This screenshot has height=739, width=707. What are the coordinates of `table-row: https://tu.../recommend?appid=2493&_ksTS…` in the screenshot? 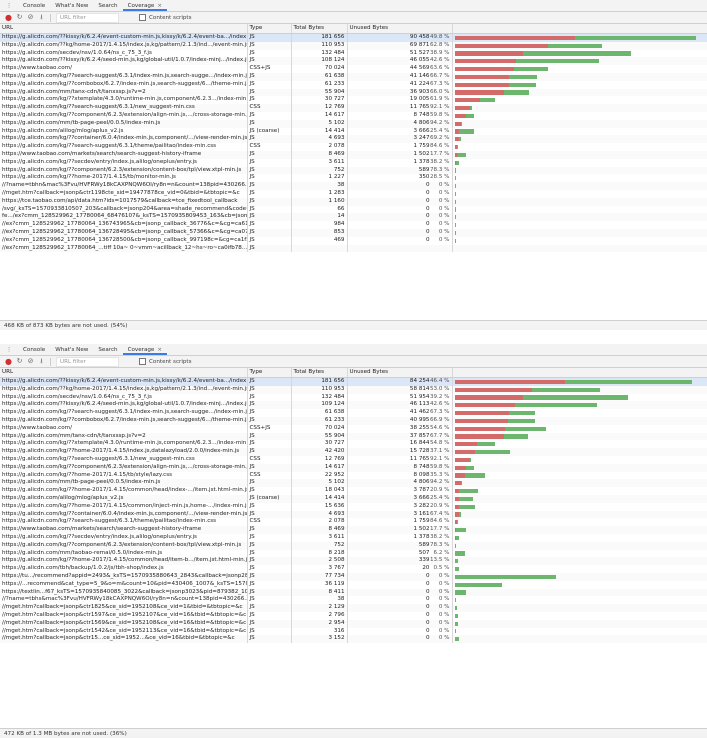 It's located at (353, 577).